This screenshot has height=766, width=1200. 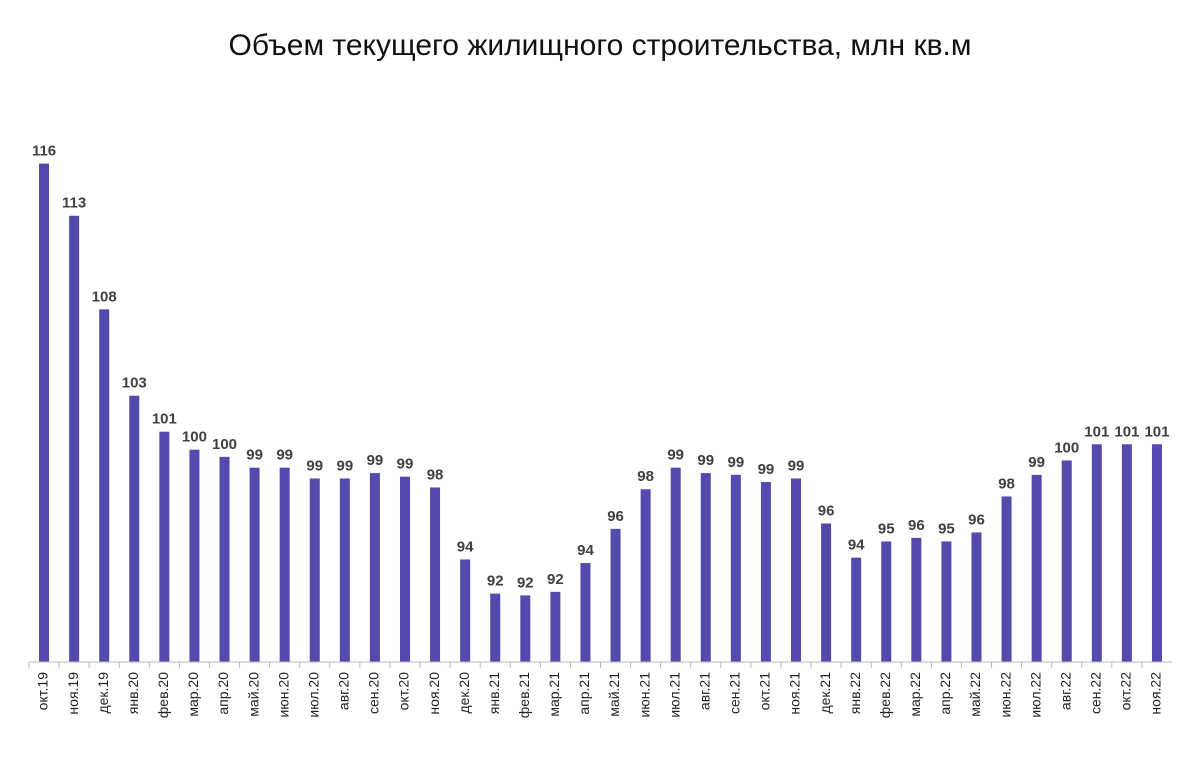 I want to click on x-tick-label: окт.21, so click(x=765, y=691).